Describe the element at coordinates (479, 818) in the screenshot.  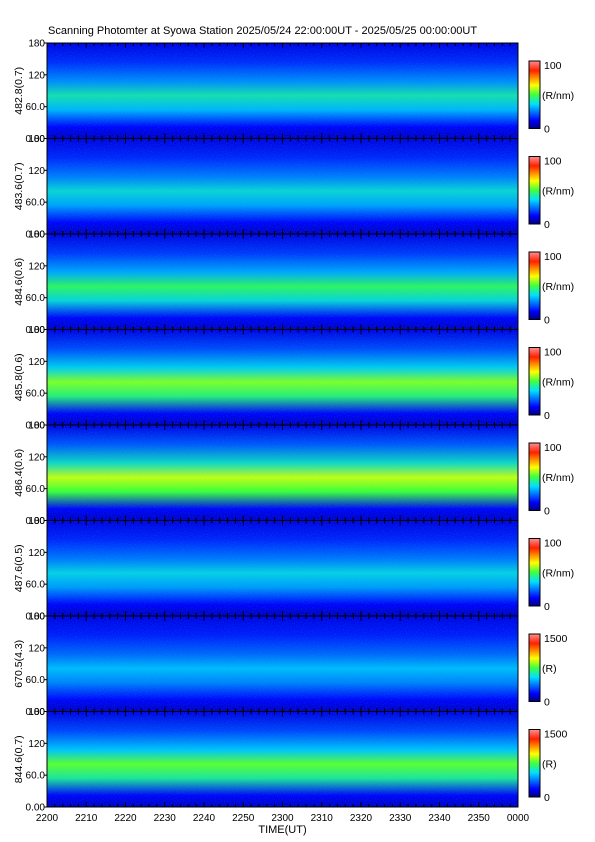
I see `x-tick-label: 2350` at that location.